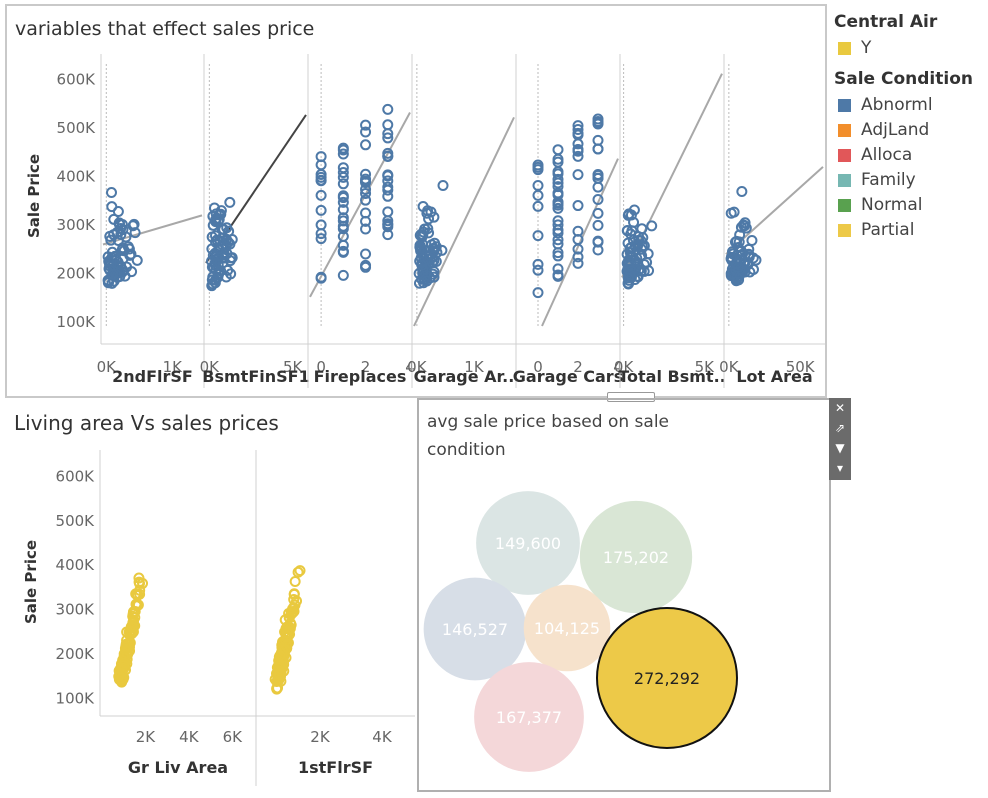  Describe the element at coordinates (671, 376) in the screenshot. I see `x-axis-title: Total Bsmt..` at that location.